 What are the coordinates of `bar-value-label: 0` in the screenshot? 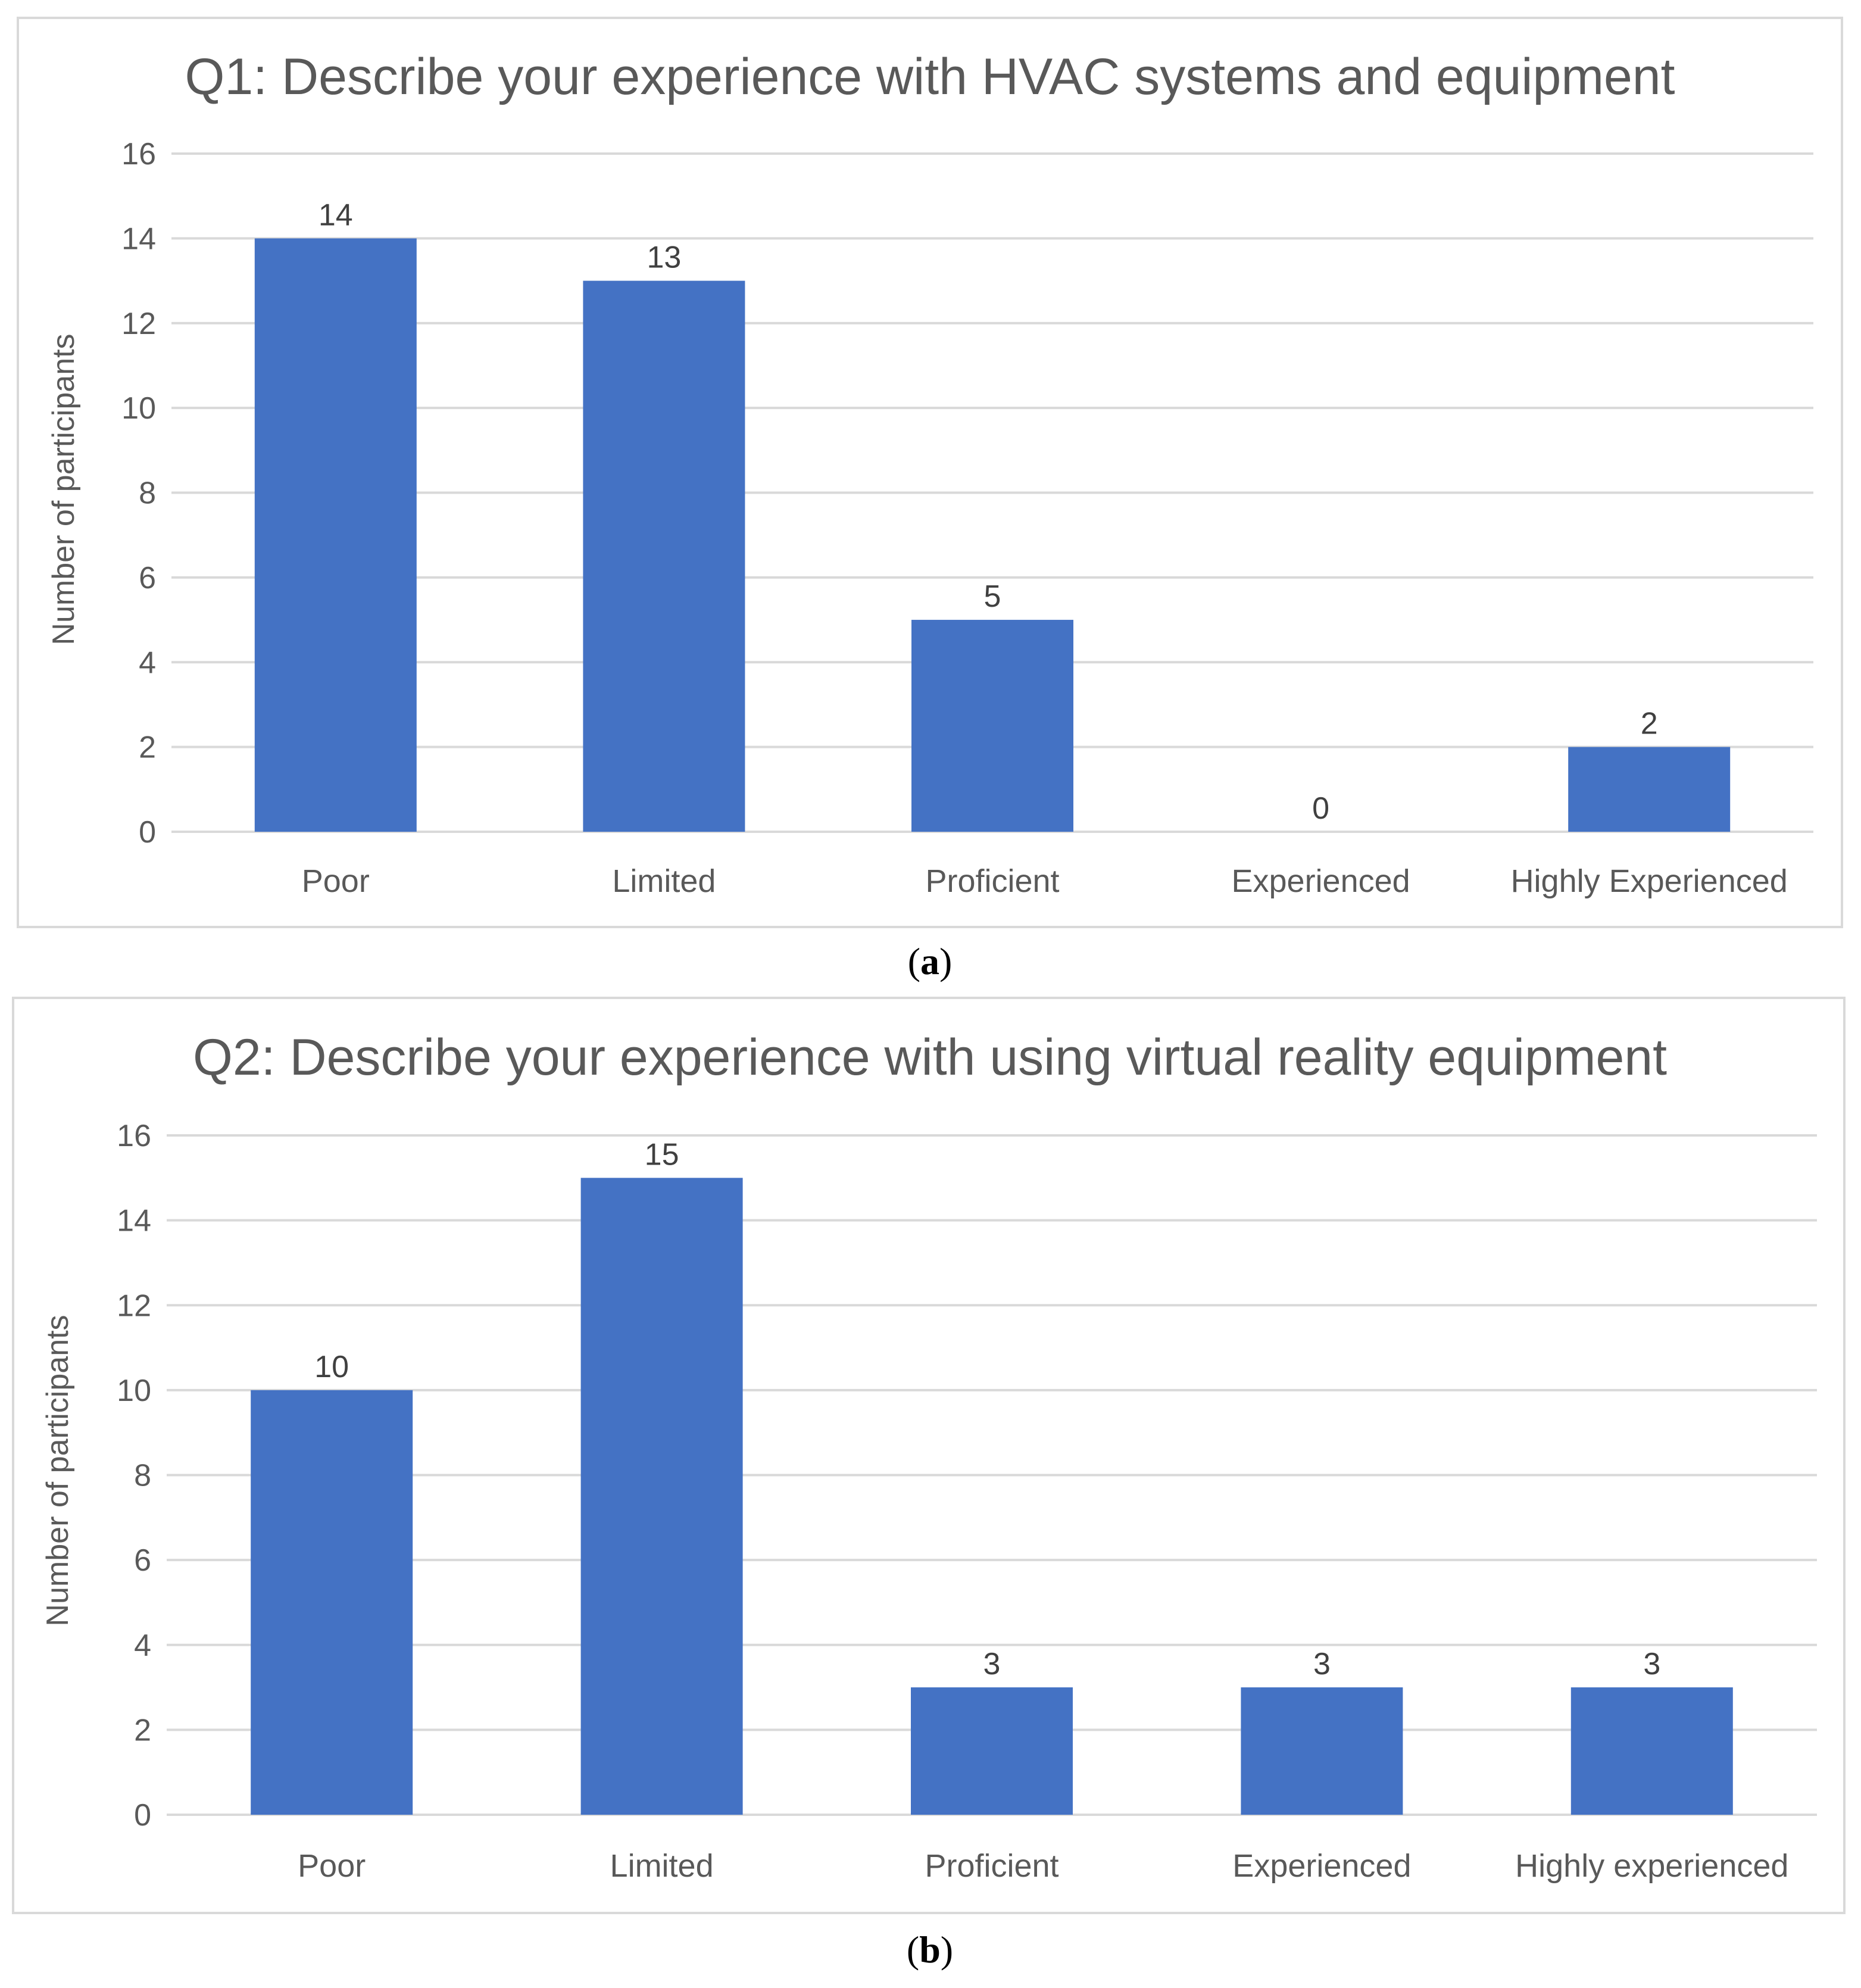 It's located at (1320, 808).